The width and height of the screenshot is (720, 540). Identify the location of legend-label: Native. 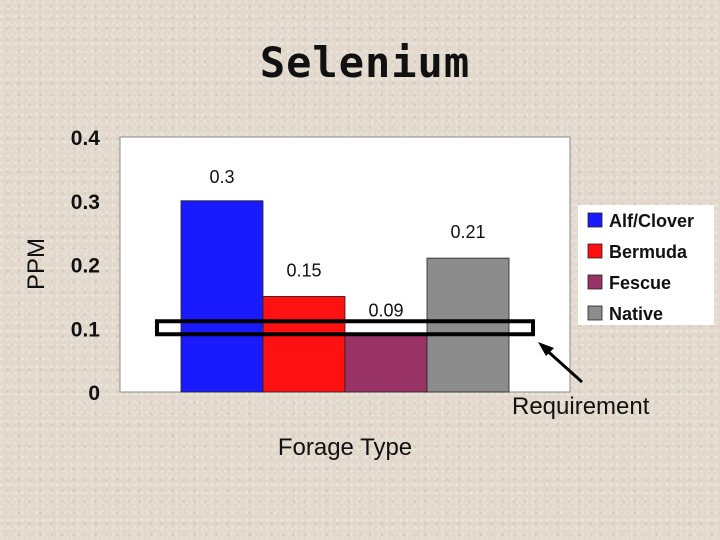
(636, 314).